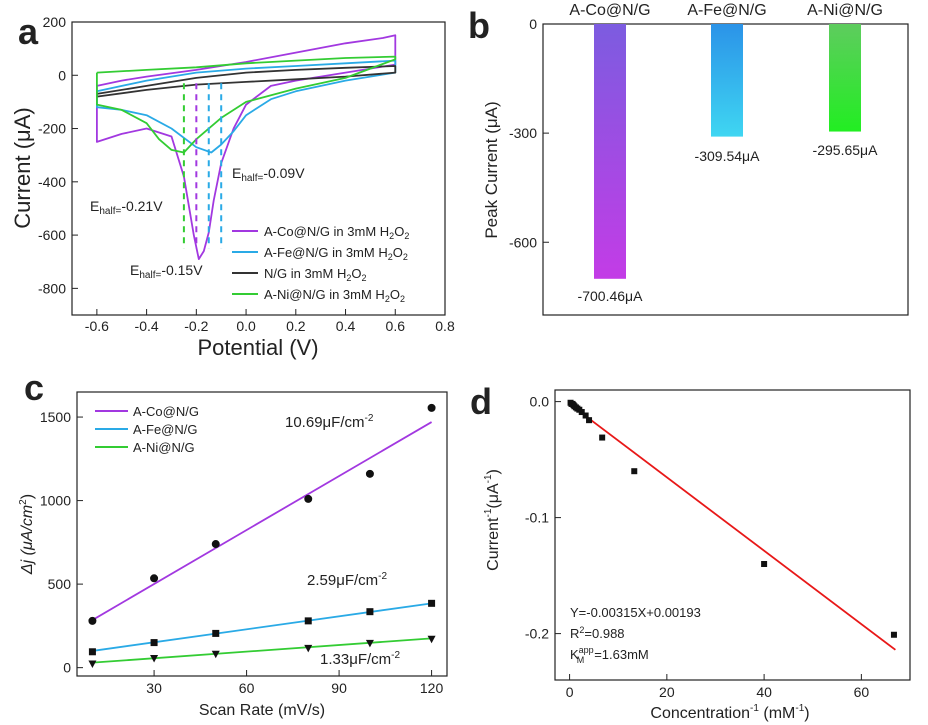 The width and height of the screenshot is (928, 725). I want to click on legend-a-ni-label: A-Ni@N/G in 3mM H2O2, so click(334, 295).